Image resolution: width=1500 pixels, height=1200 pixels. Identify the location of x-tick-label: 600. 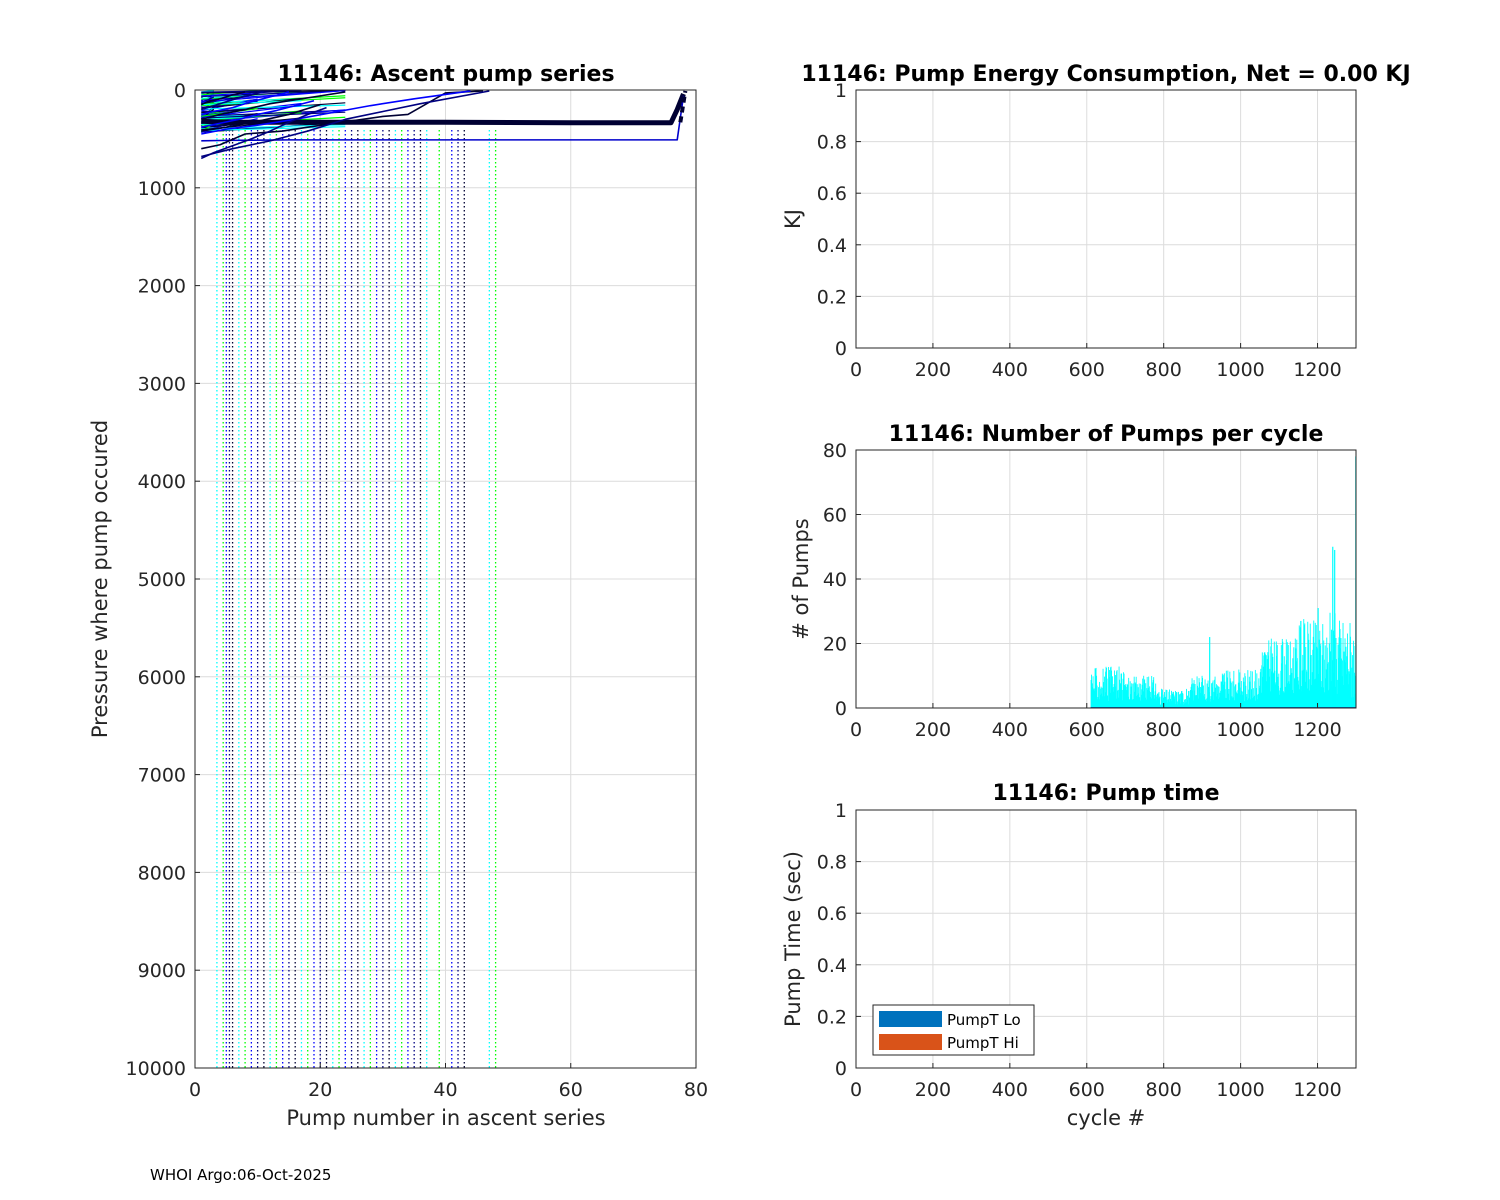
(1087, 730).